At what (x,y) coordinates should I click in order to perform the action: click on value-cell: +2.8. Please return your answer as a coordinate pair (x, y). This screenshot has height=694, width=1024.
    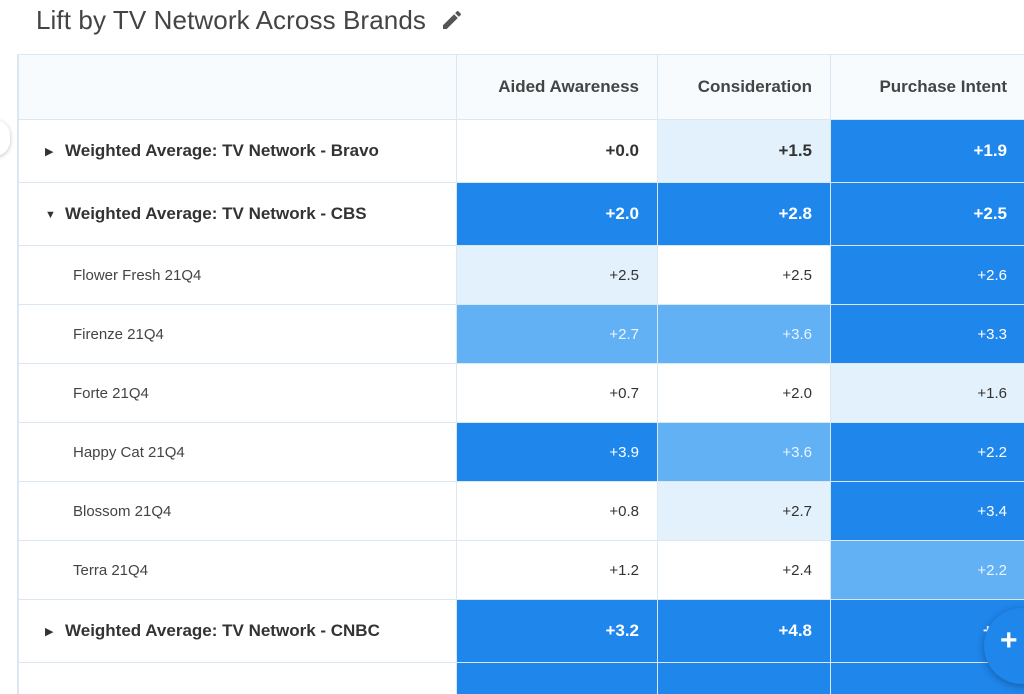
    Looking at the image, I should click on (744, 214).